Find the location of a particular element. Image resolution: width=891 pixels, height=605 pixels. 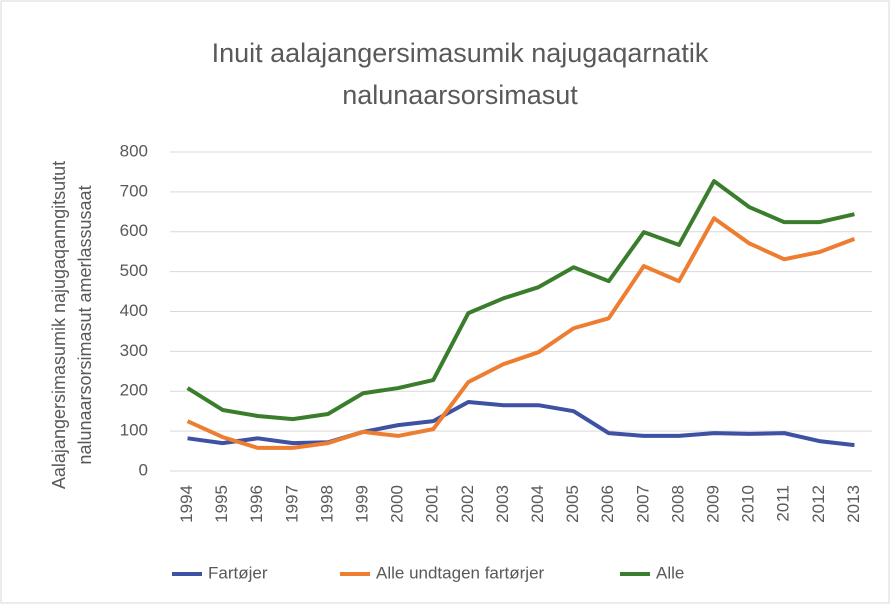

chart-title: nalunaarsorsimasut is located at coordinates (460, 95).